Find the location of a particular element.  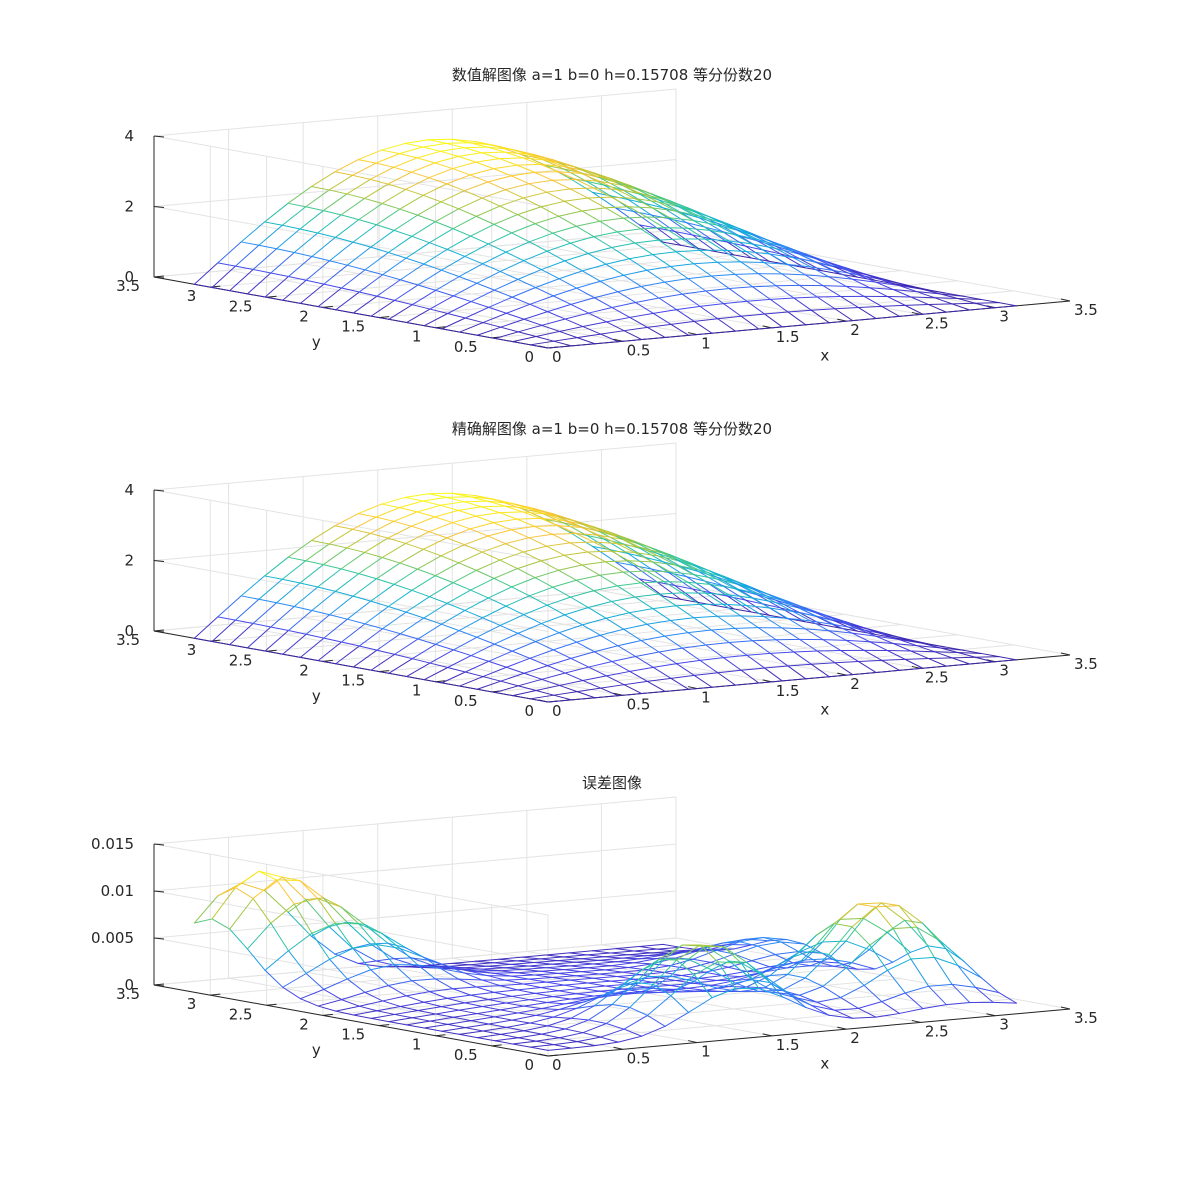

y-tick-label: 0 is located at coordinates (529, 1065).